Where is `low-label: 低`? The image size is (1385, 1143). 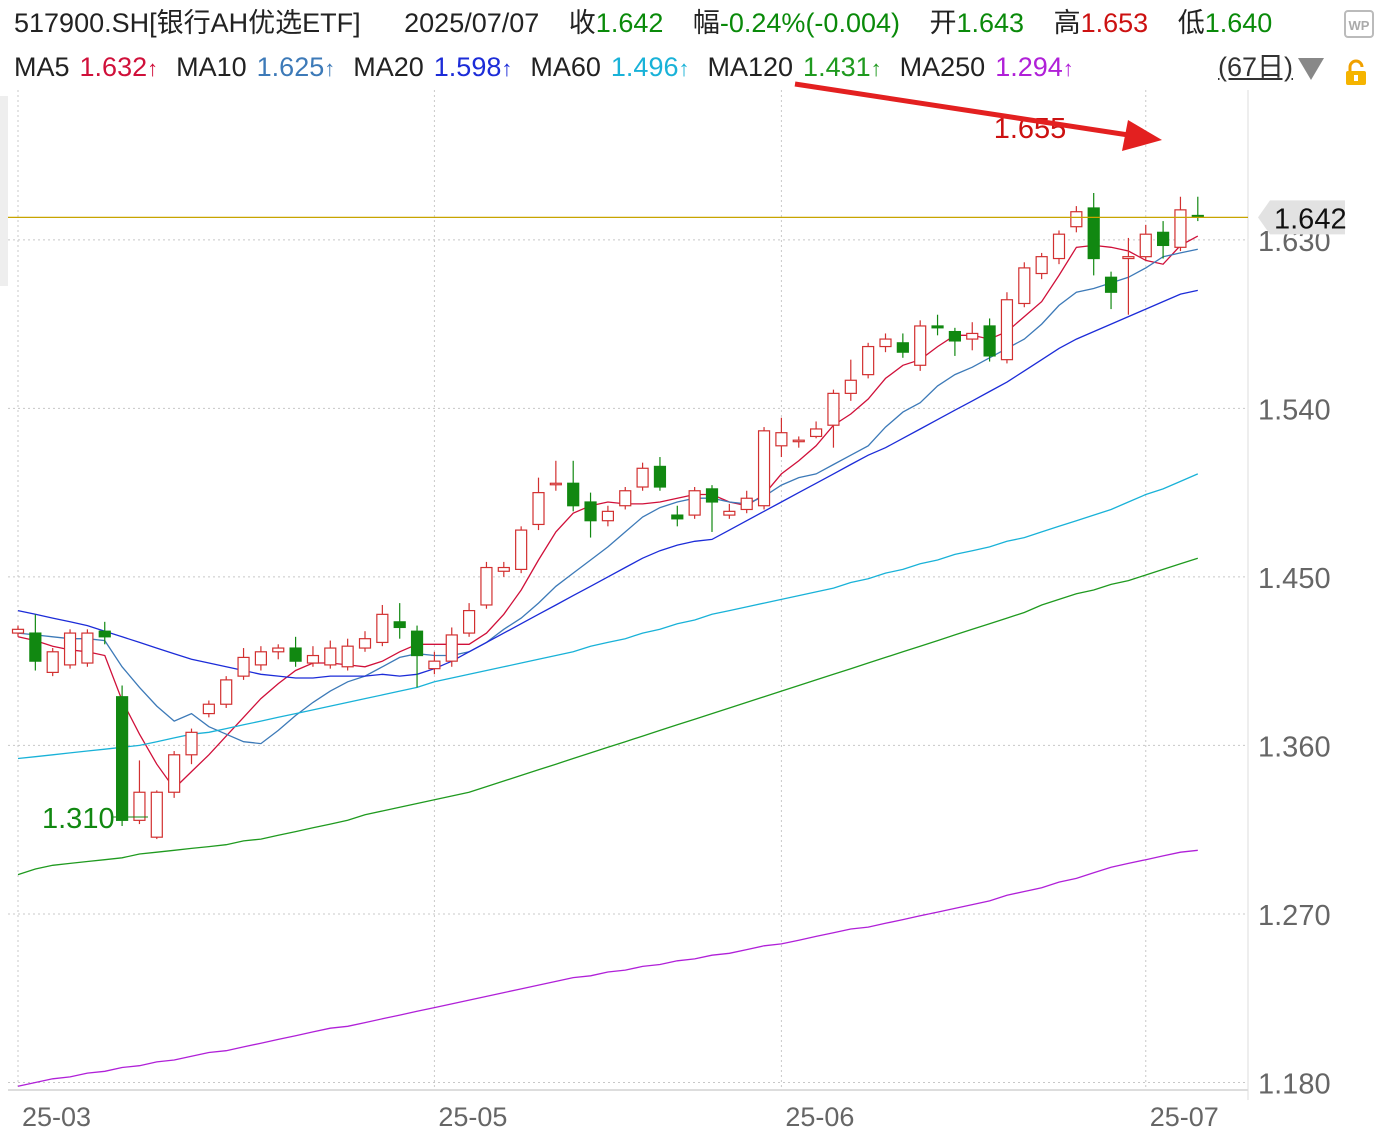 low-label: 低 is located at coordinates (1191, 23).